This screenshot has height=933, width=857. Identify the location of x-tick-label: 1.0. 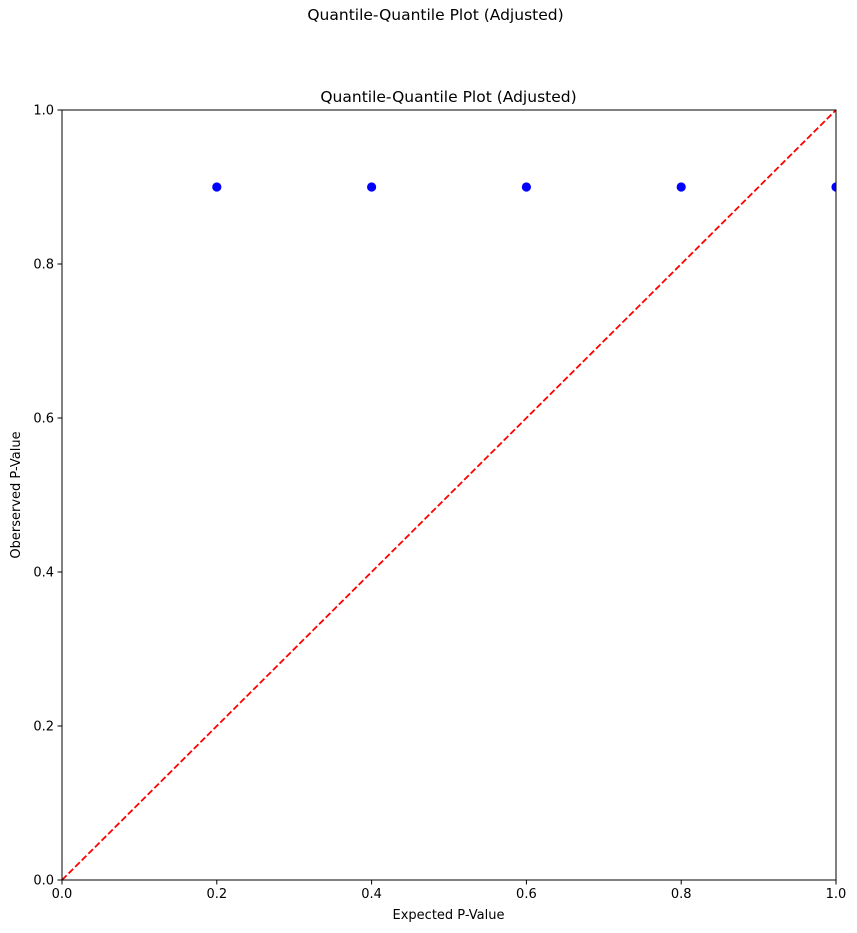
(836, 894).